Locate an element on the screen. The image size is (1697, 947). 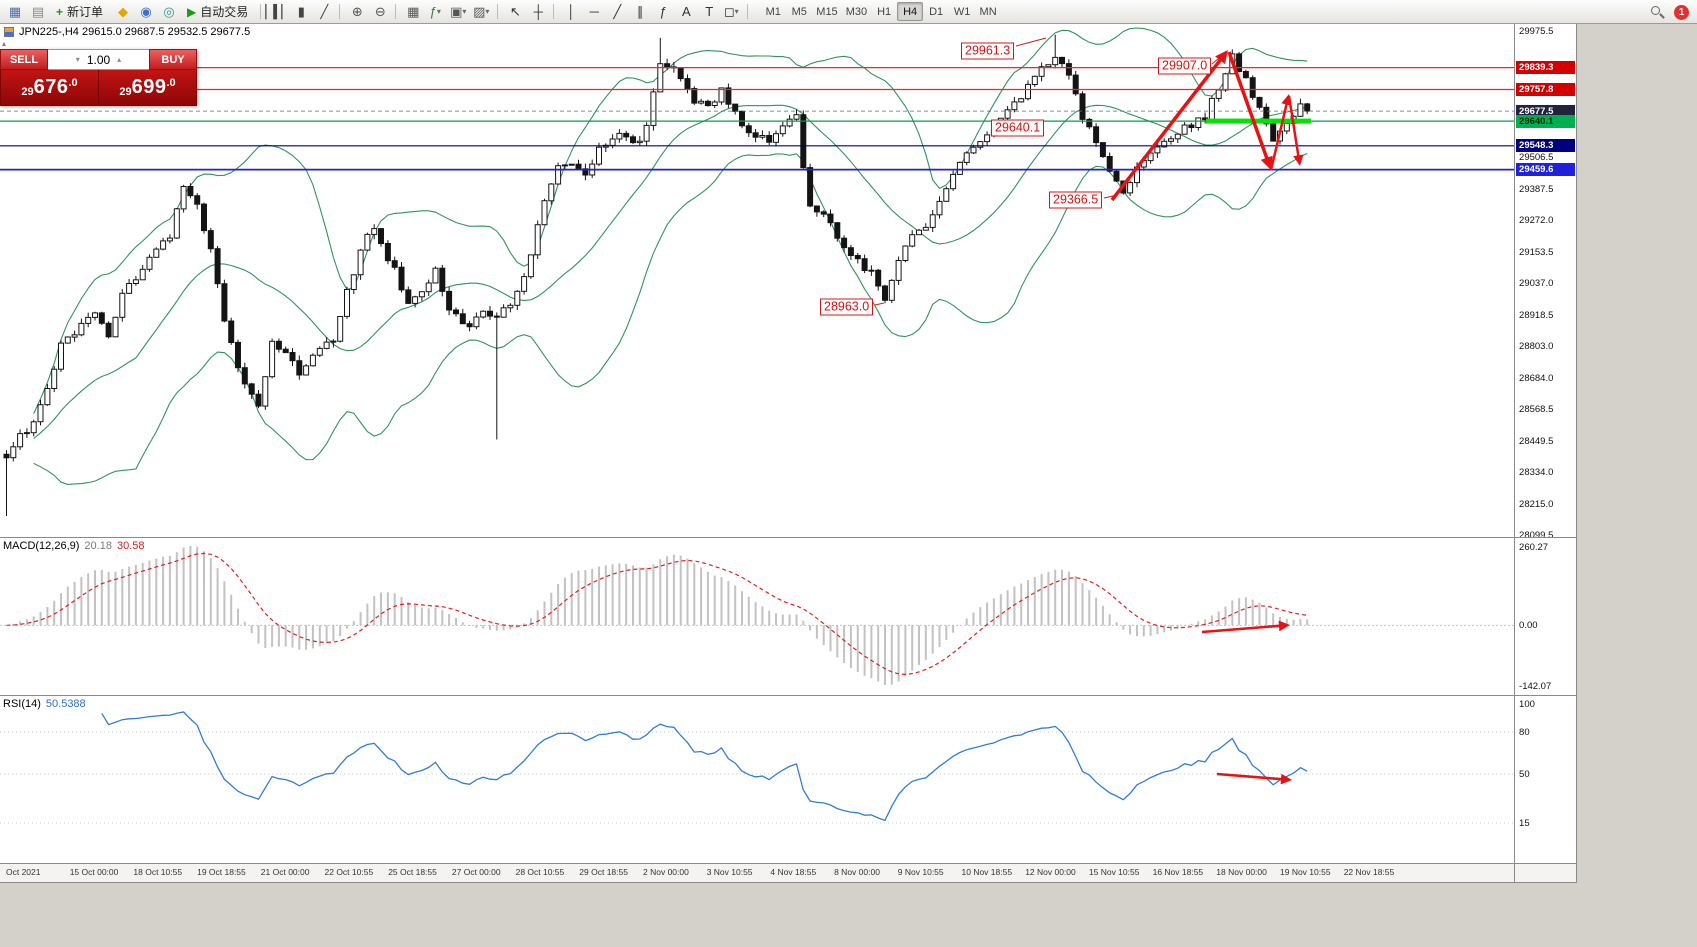
time-axis-label: 15 Oct 00:00 is located at coordinates (94, 872).